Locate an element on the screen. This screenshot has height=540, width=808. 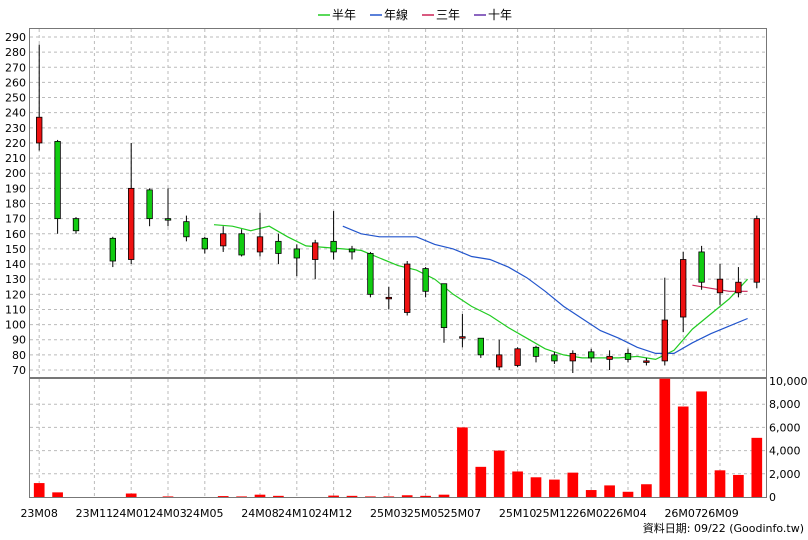
legend-label: 十年 is located at coordinates (500, 15).